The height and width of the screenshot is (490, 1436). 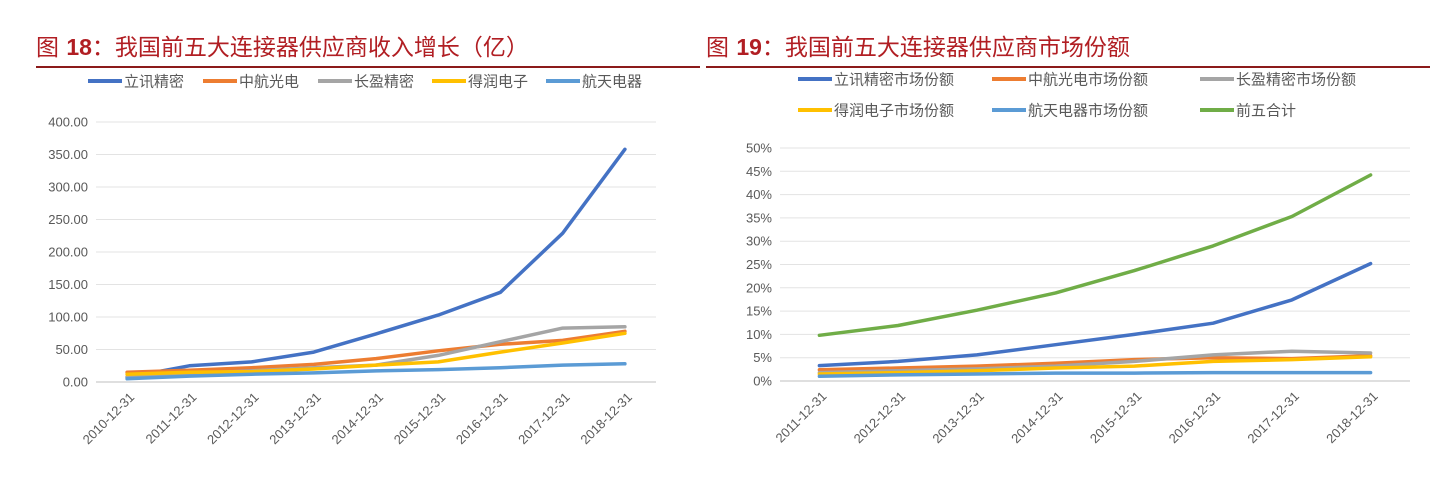 What do you see at coordinates (1266, 111) in the screenshot?
I see `legend-label: 前五合计` at bounding box center [1266, 111].